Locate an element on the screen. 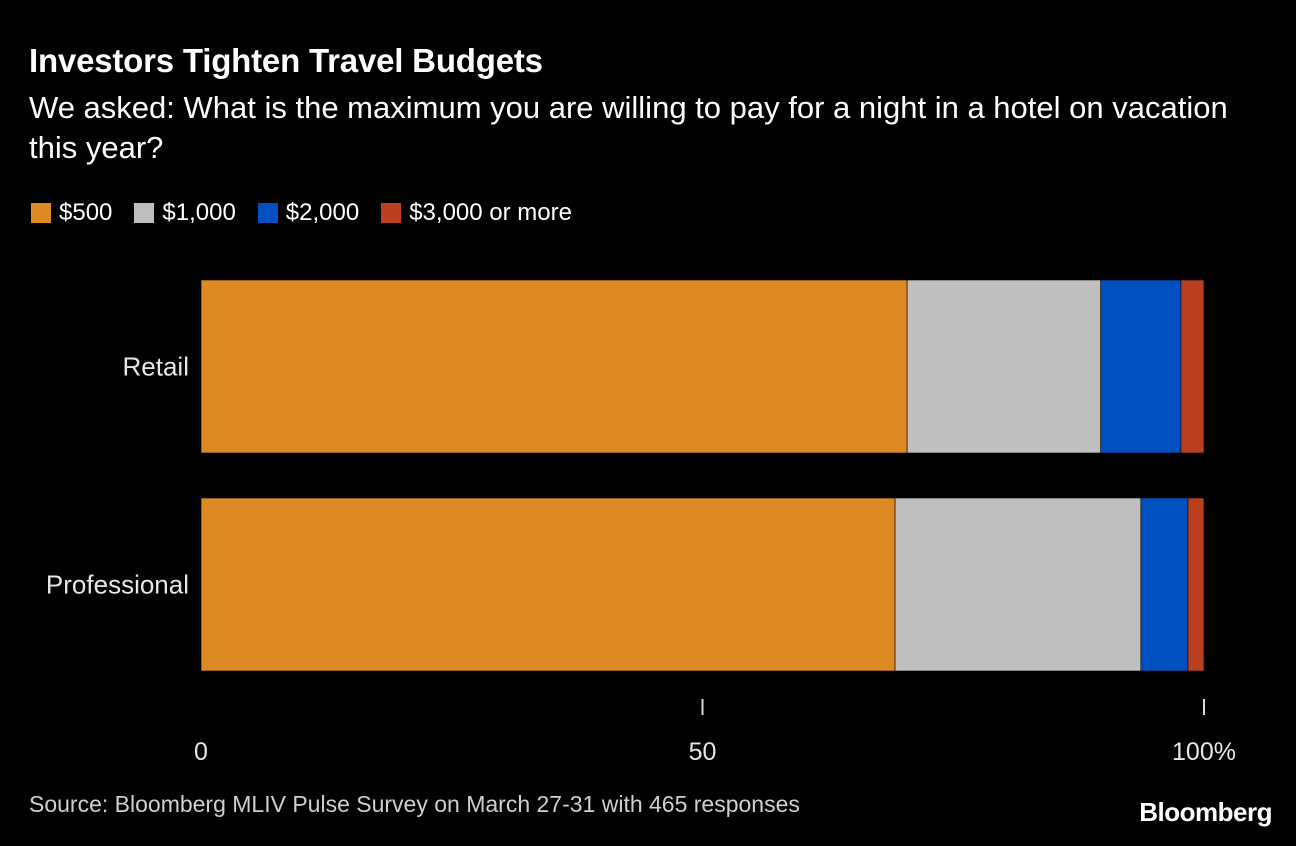  legend-label-2000: $2,000 is located at coordinates (322, 212).